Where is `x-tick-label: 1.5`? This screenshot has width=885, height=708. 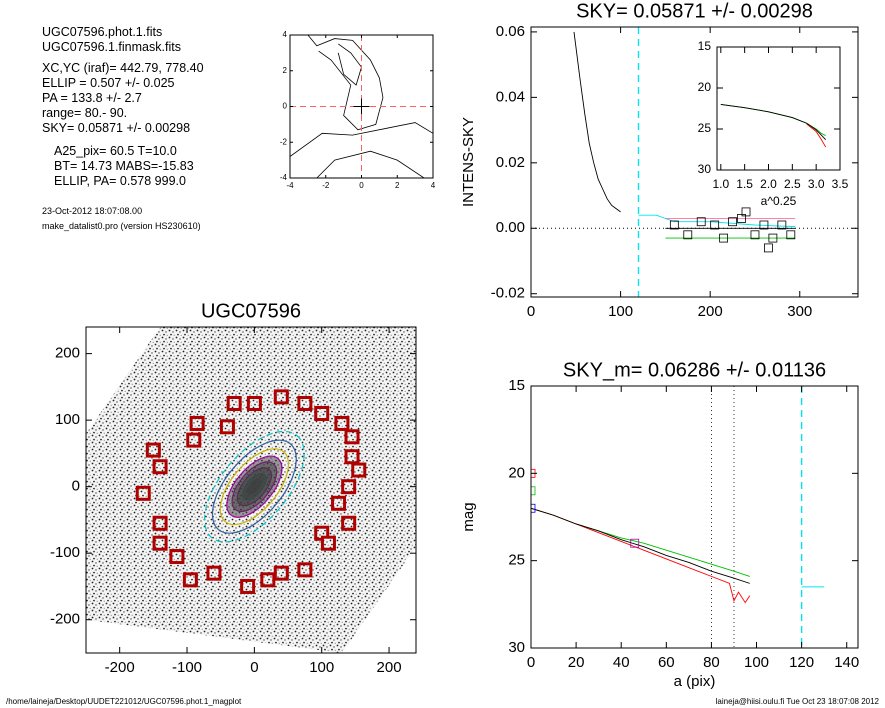 x-tick-label: 1.5 is located at coordinates (744, 184).